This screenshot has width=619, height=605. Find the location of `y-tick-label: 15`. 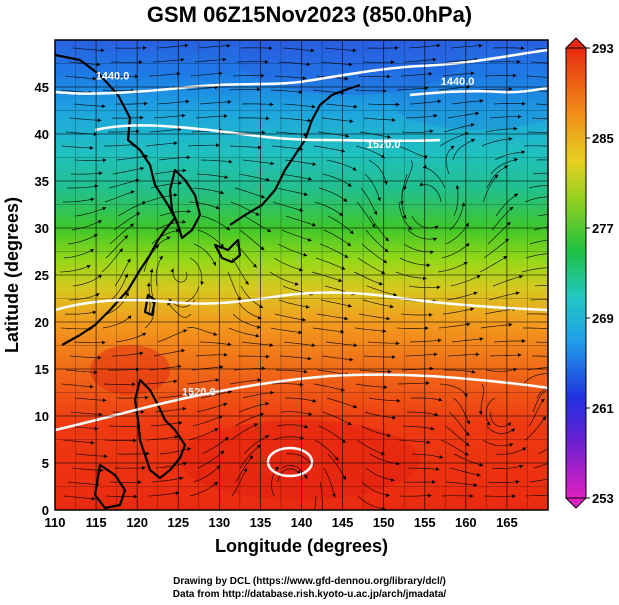

y-tick-label: 15 is located at coordinates (42, 369).